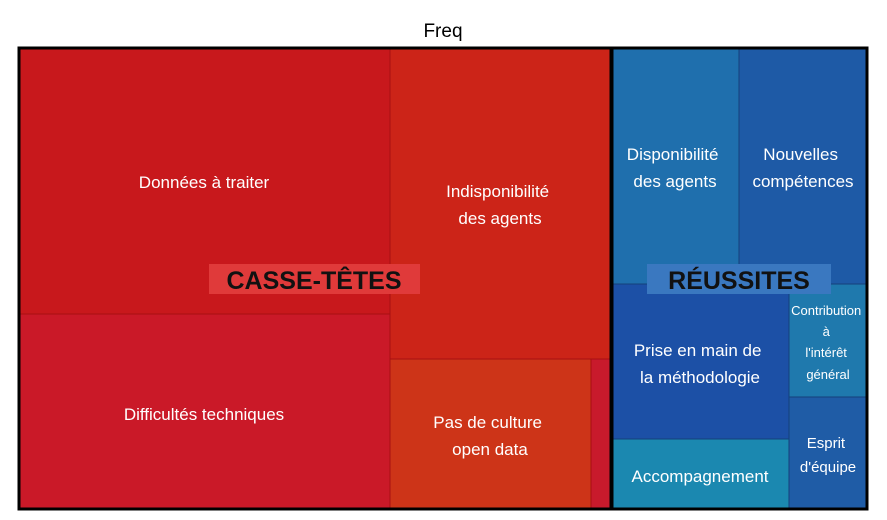 This screenshot has height=520, width=887. What do you see at coordinates (601, 434) in the screenshot?
I see `tile-unlabeled-small` at bounding box center [601, 434].